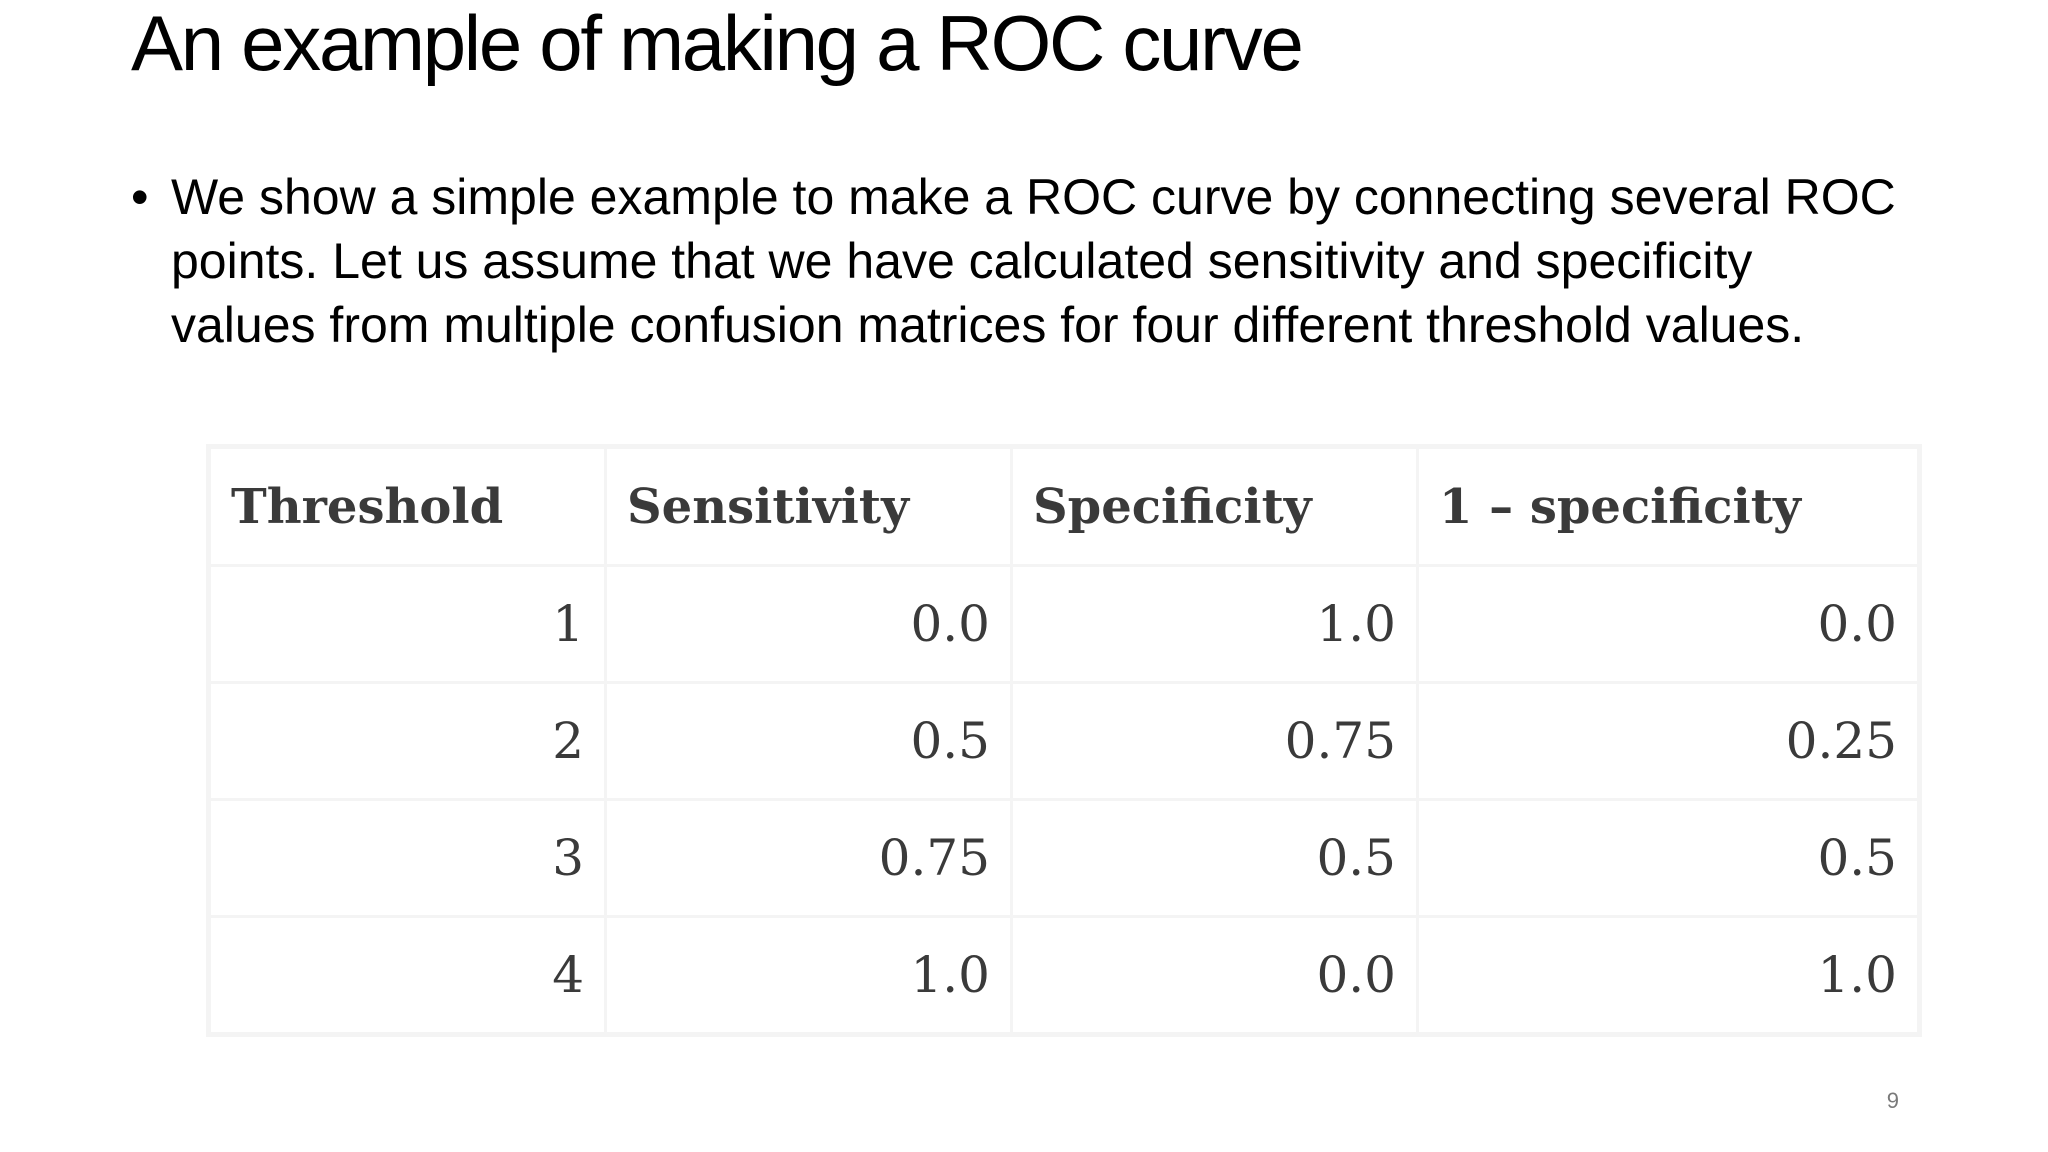 This screenshot has width=2048, height=1152. Describe the element at coordinates (407, 975) in the screenshot. I see `cell-threshold: 4` at that location.